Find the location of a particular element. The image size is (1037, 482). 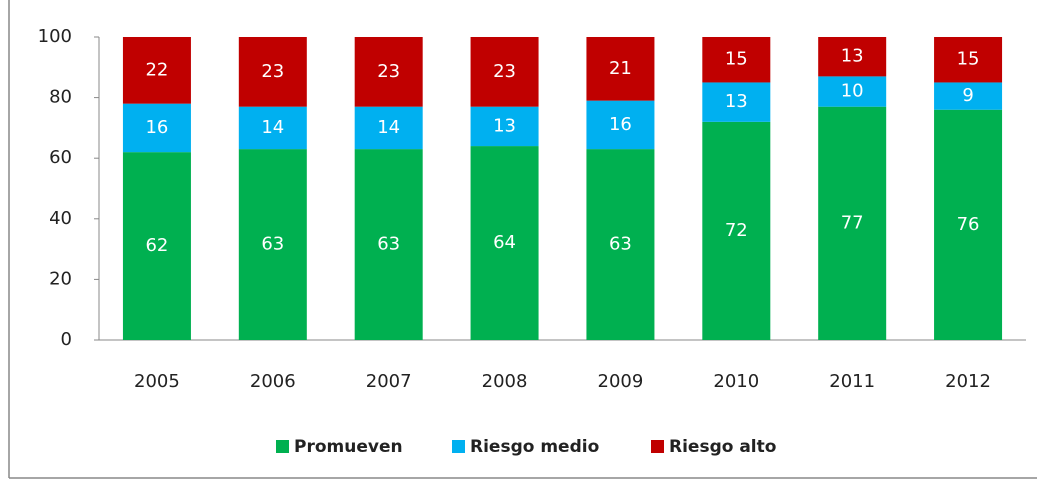

value-label: 22 is located at coordinates (156, 69).